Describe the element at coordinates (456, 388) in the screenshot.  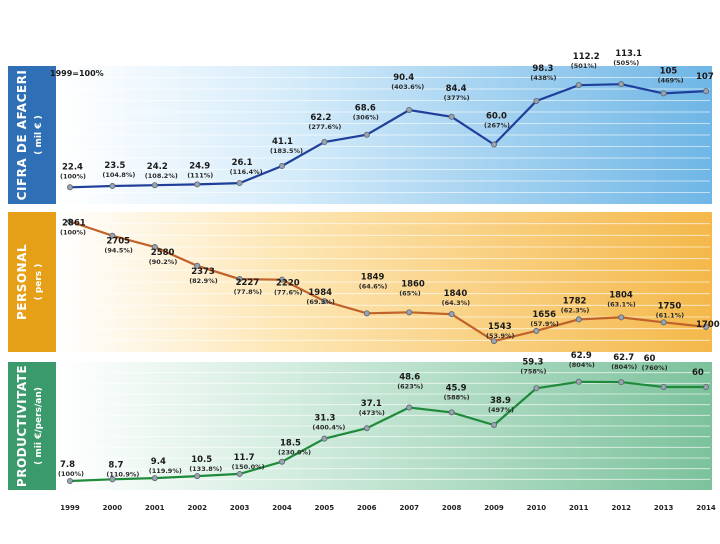
I see `value-label: 45.9` at that location.